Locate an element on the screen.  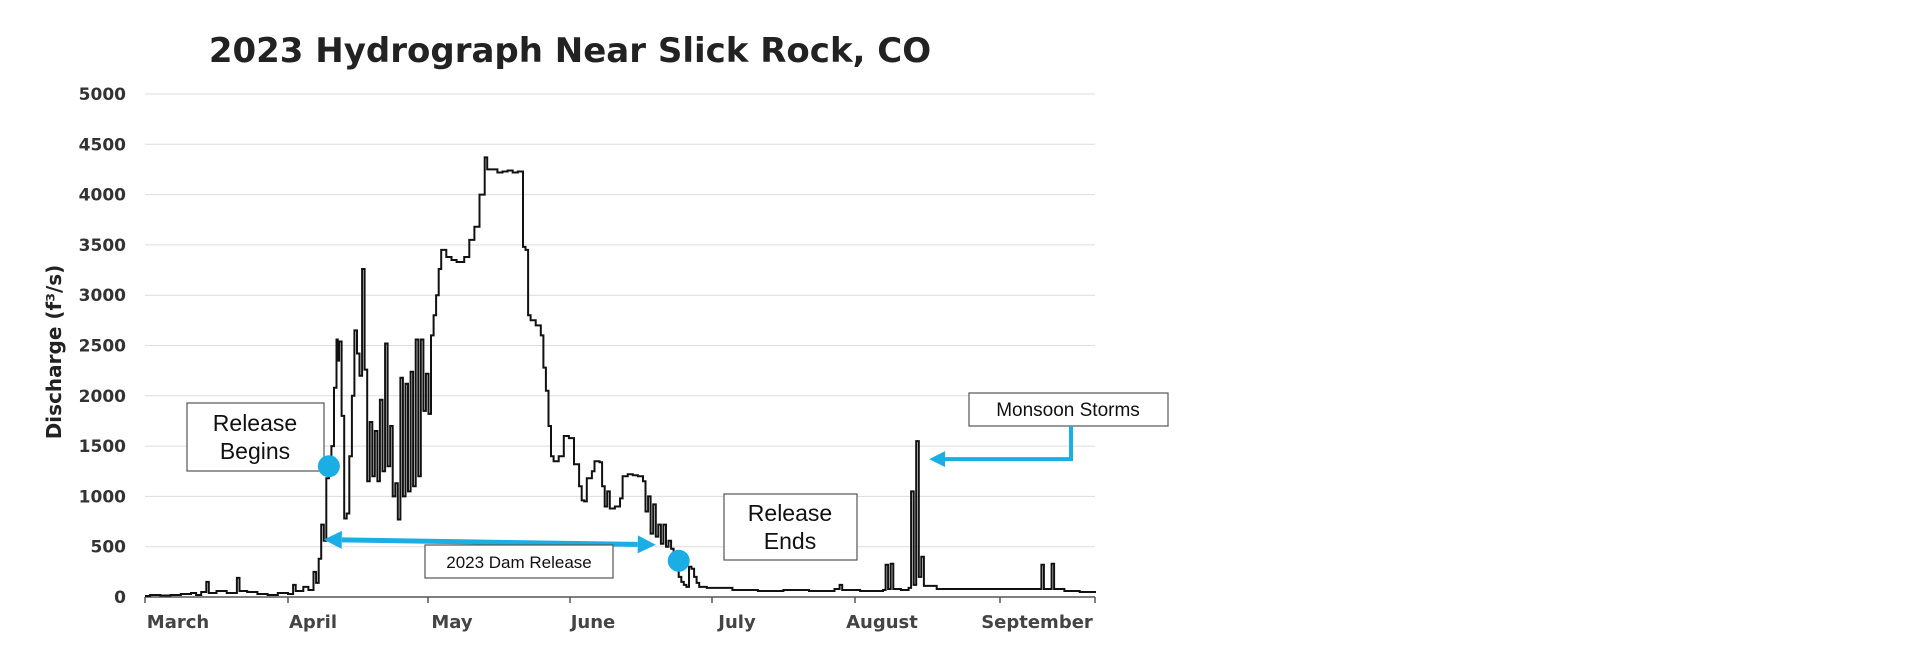
y-tick-4000: 4000 is located at coordinates (102, 196).